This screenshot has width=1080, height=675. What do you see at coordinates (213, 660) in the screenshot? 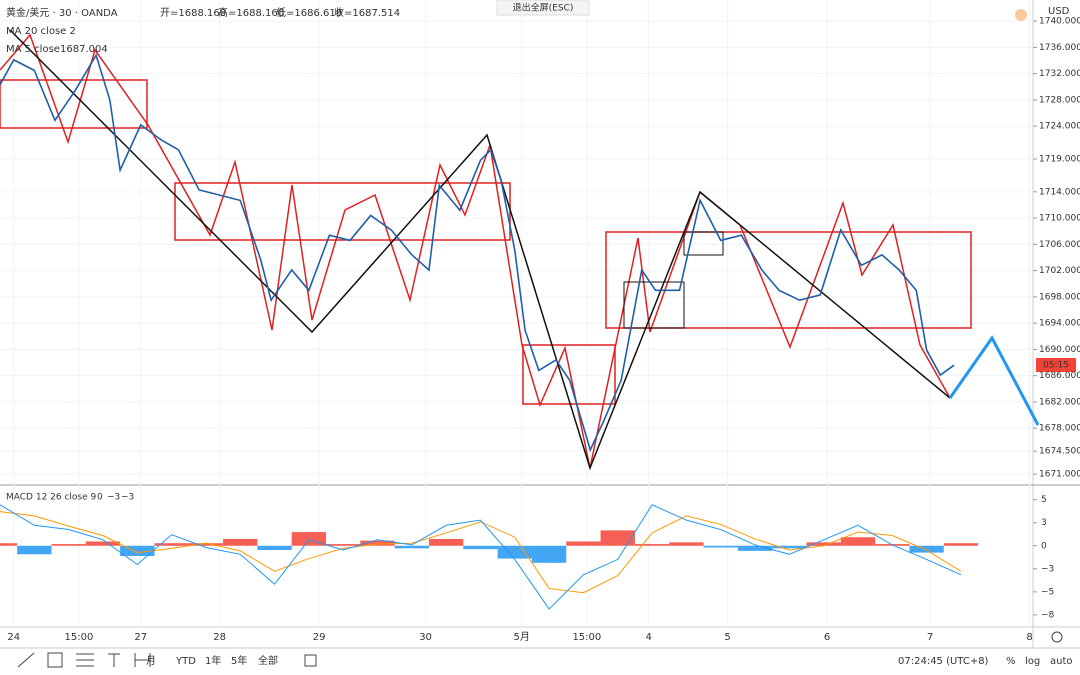
I see `period-button: 1年` at bounding box center [213, 660].